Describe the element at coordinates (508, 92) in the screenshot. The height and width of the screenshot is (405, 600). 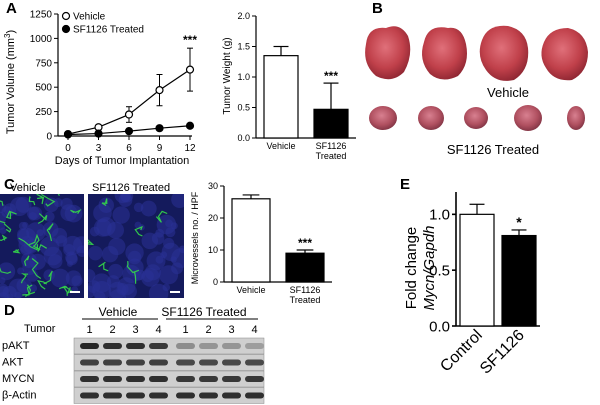
I see `vehicle-photo-label: Vehicle` at that location.